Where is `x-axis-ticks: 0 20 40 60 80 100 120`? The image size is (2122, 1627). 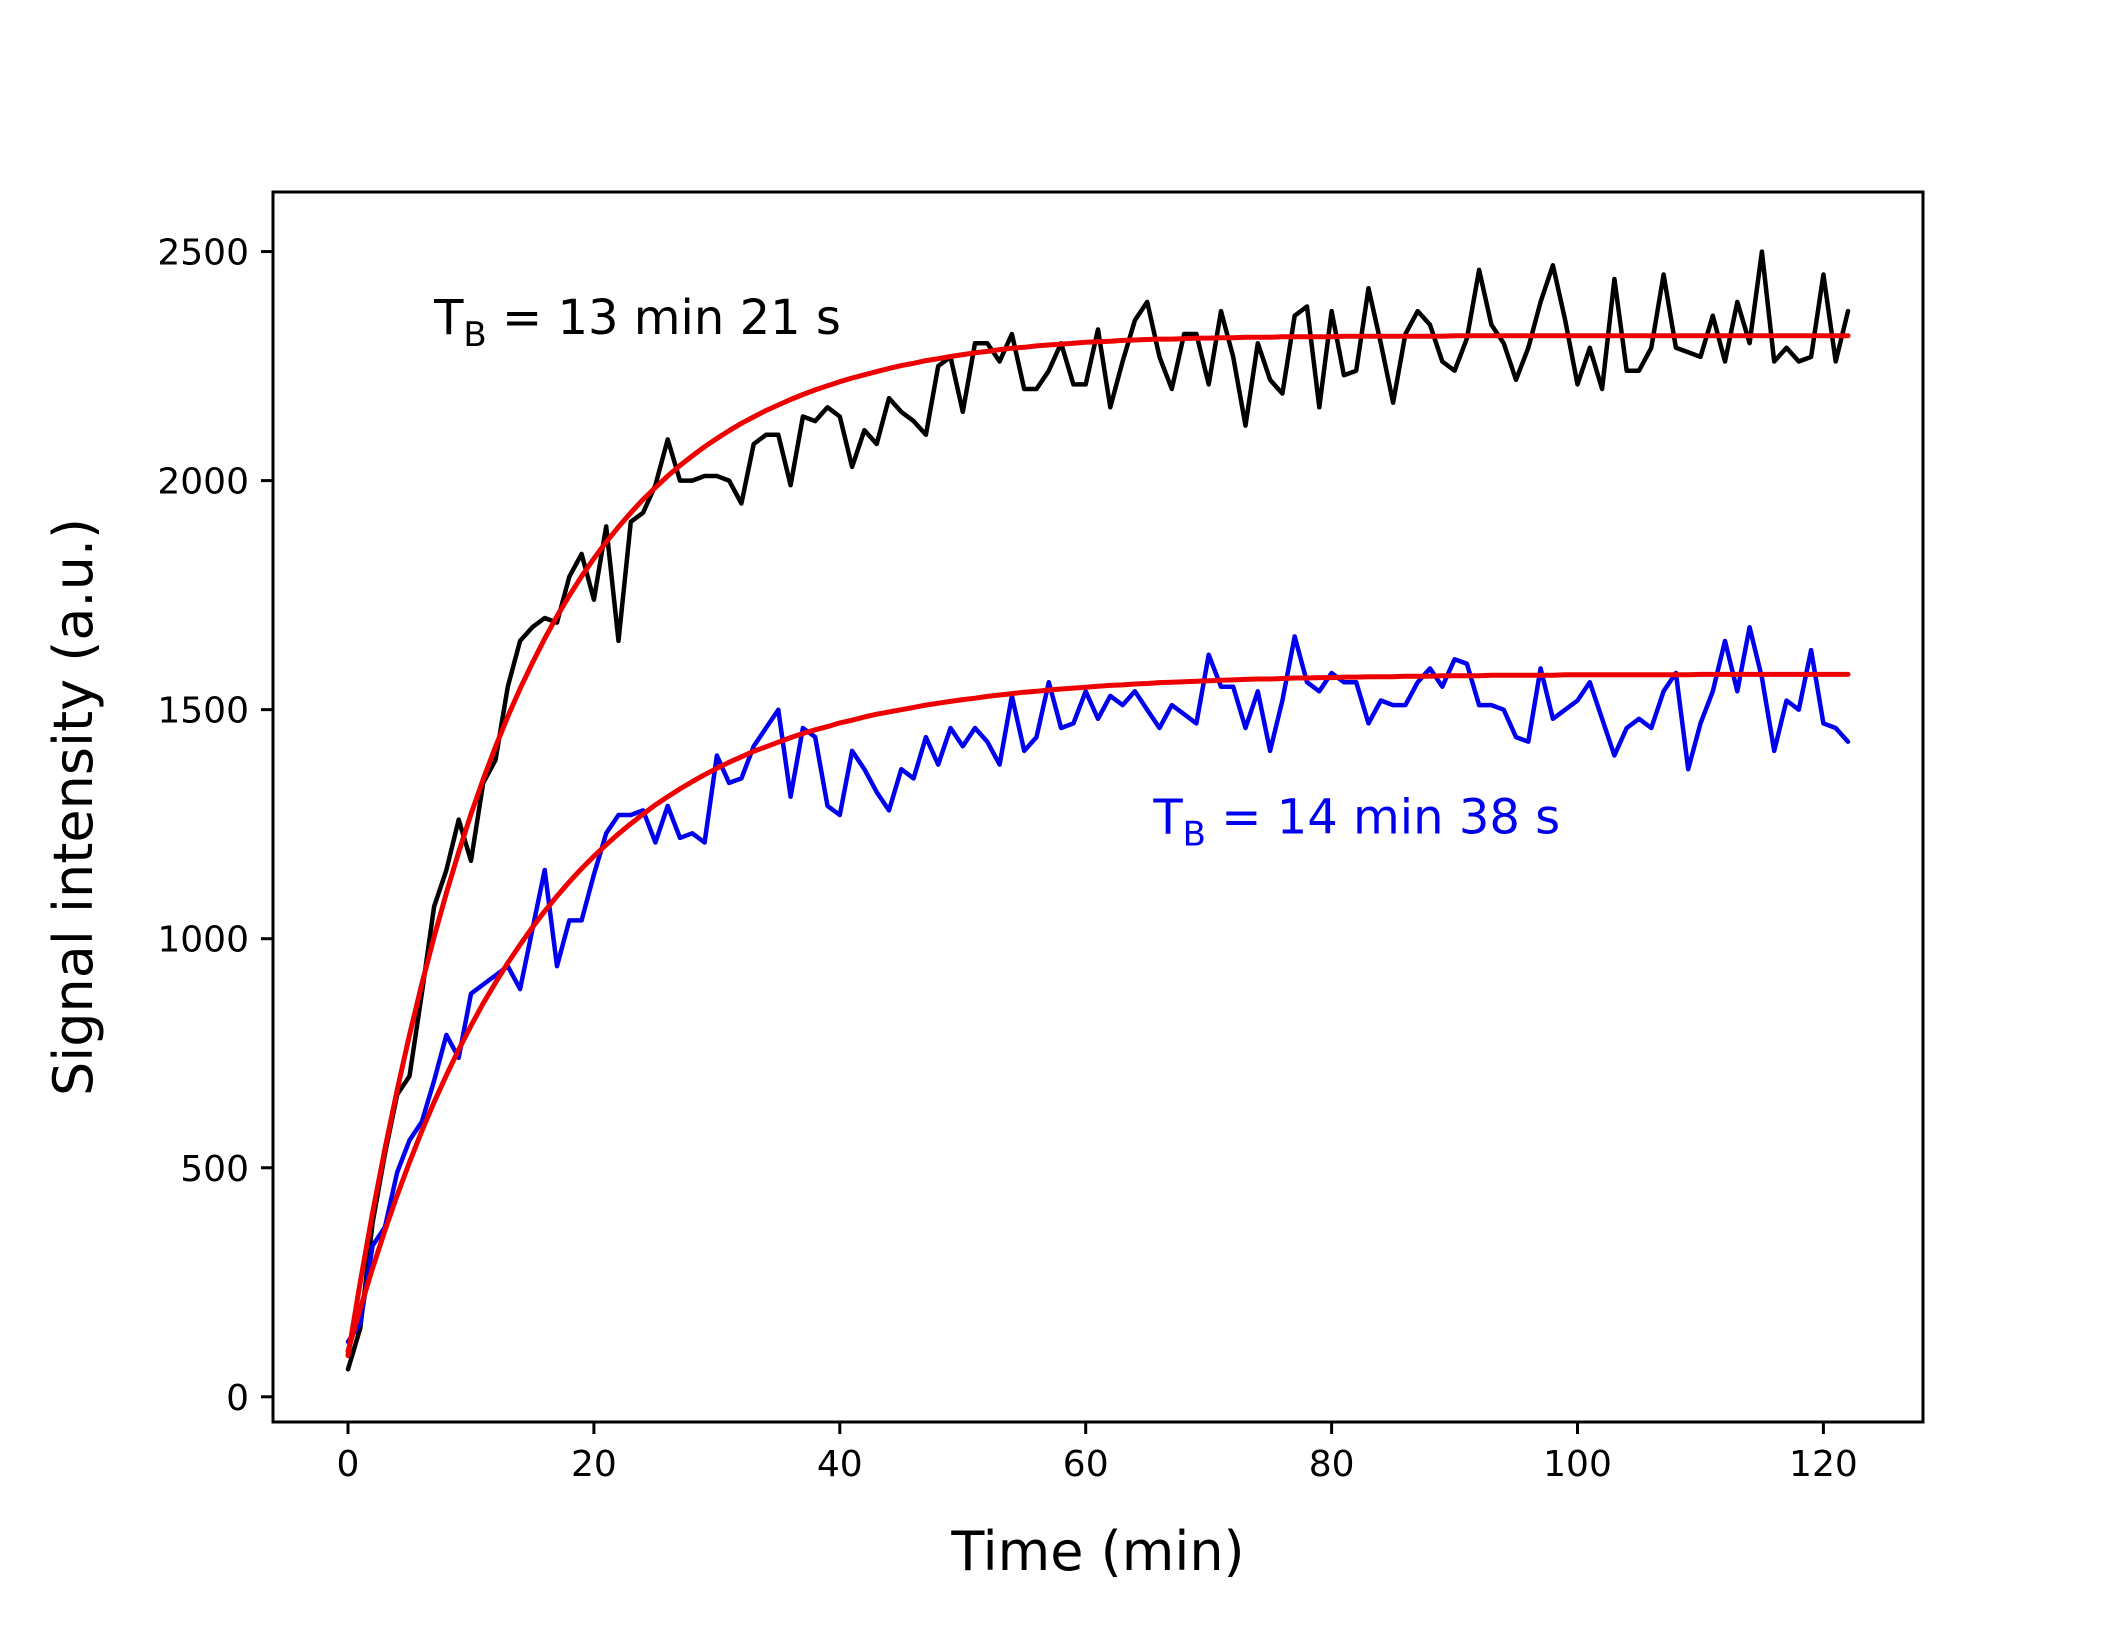
x-axis-ticks: 0 20 40 60 80 100 120 is located at coordinates (1097, 1453).